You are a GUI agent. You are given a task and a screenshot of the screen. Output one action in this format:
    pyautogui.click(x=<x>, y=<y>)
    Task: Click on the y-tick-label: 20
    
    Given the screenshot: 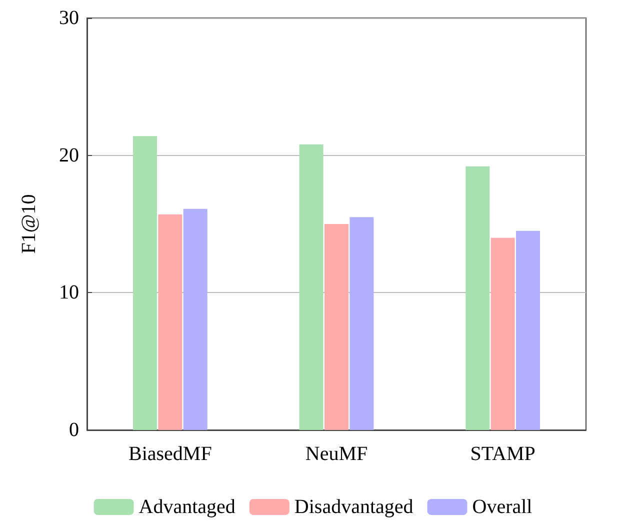 What is the action you would take?
    pyautogui.click(x=69, y=155)
    